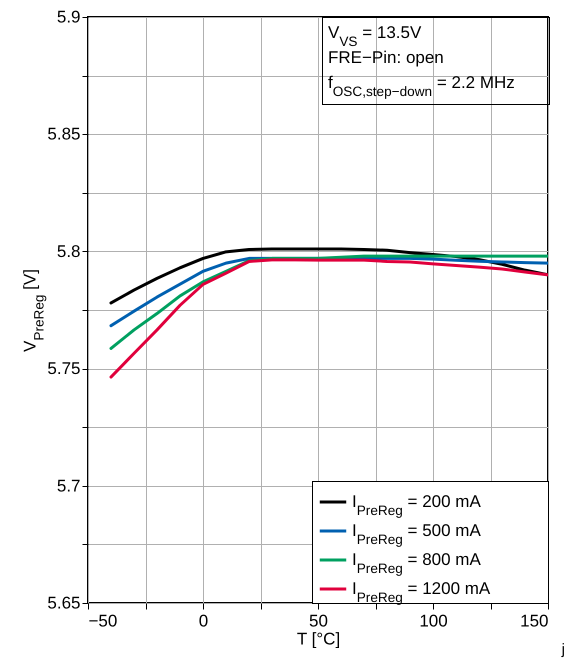  Describe the element at coordinates (68, 486) in the screenshot. I see `y-tick-label: 5.7` at that location.